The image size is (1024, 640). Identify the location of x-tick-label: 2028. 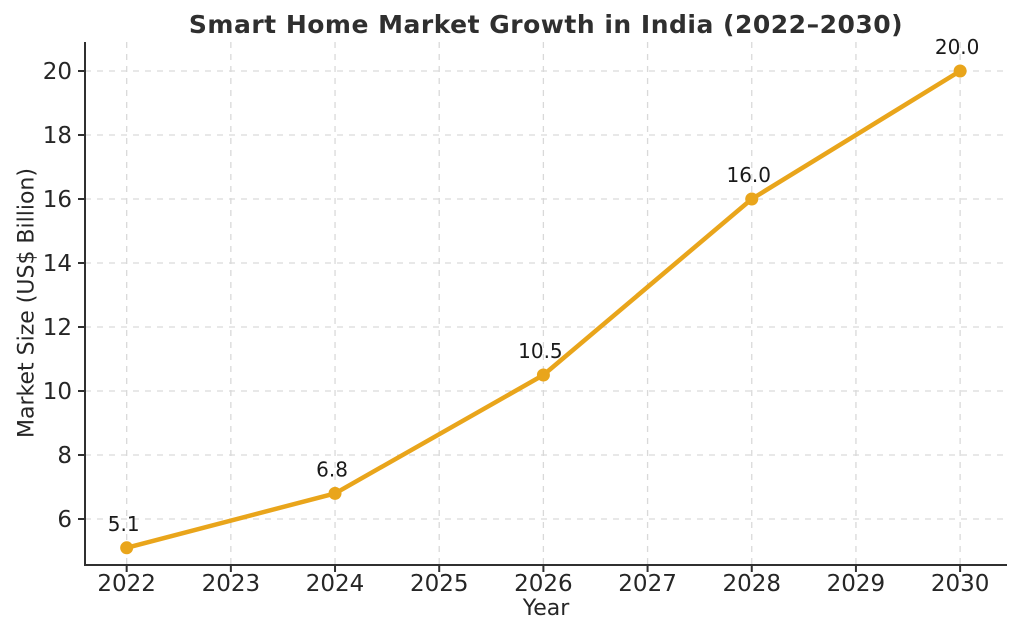
(751, 584).